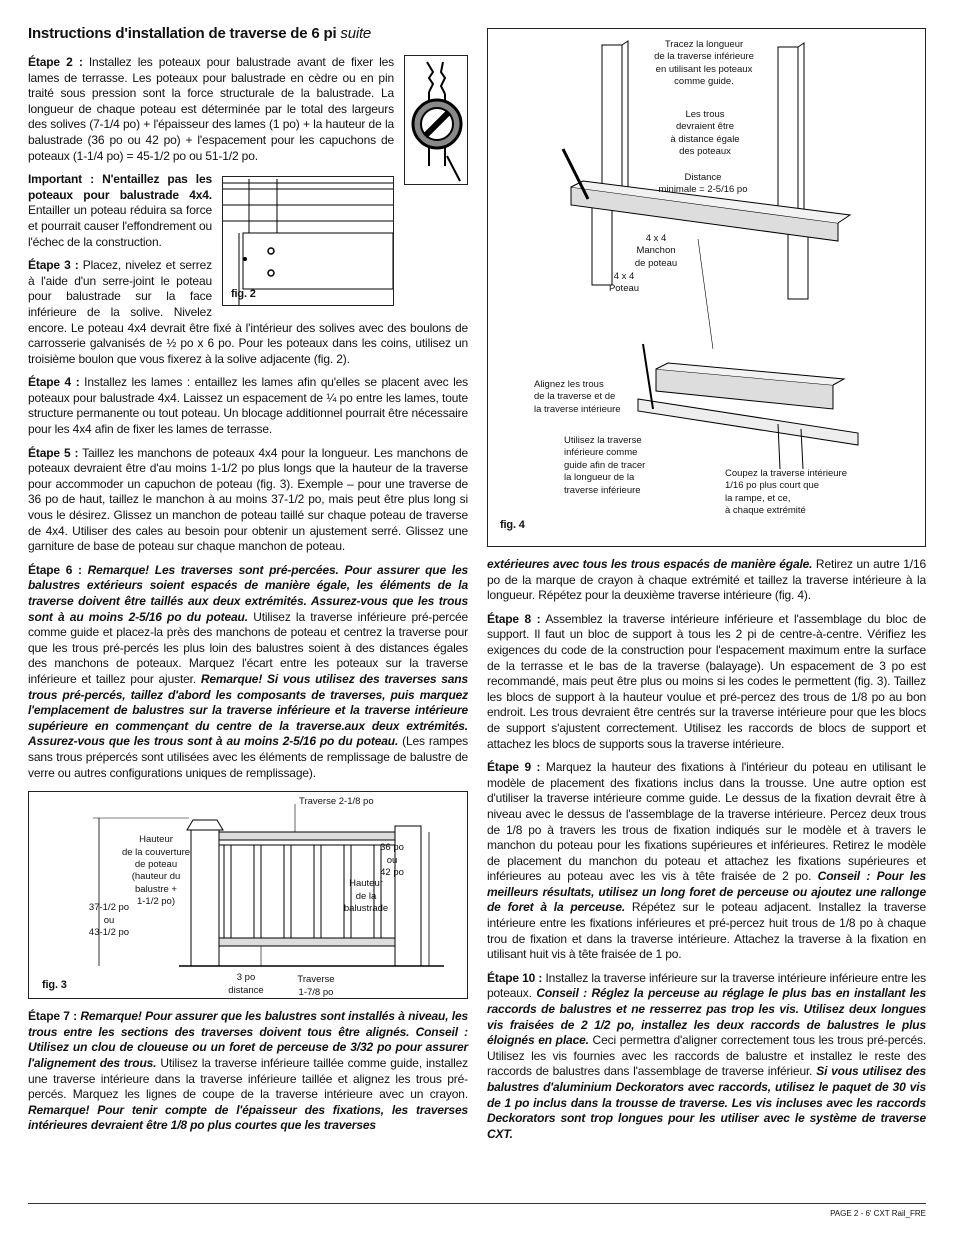 The height and width of the screenshot is (1235, 954). What do you see at coordinates (705, 127) in the screenshot?
I see `label-line: devraient être` at bounding box center [705, 127].